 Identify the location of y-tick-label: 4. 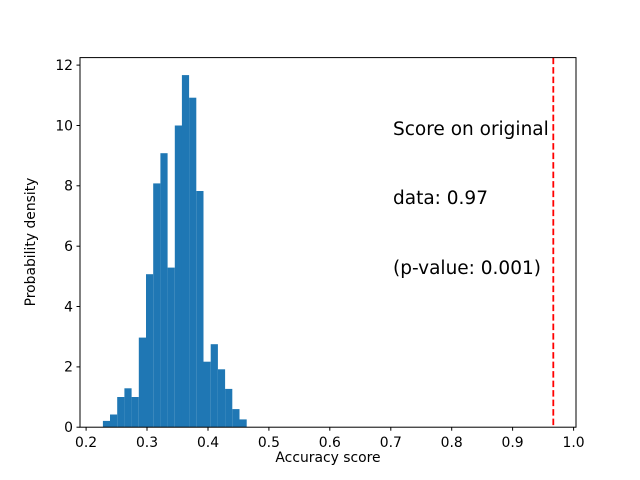
(68, 307).